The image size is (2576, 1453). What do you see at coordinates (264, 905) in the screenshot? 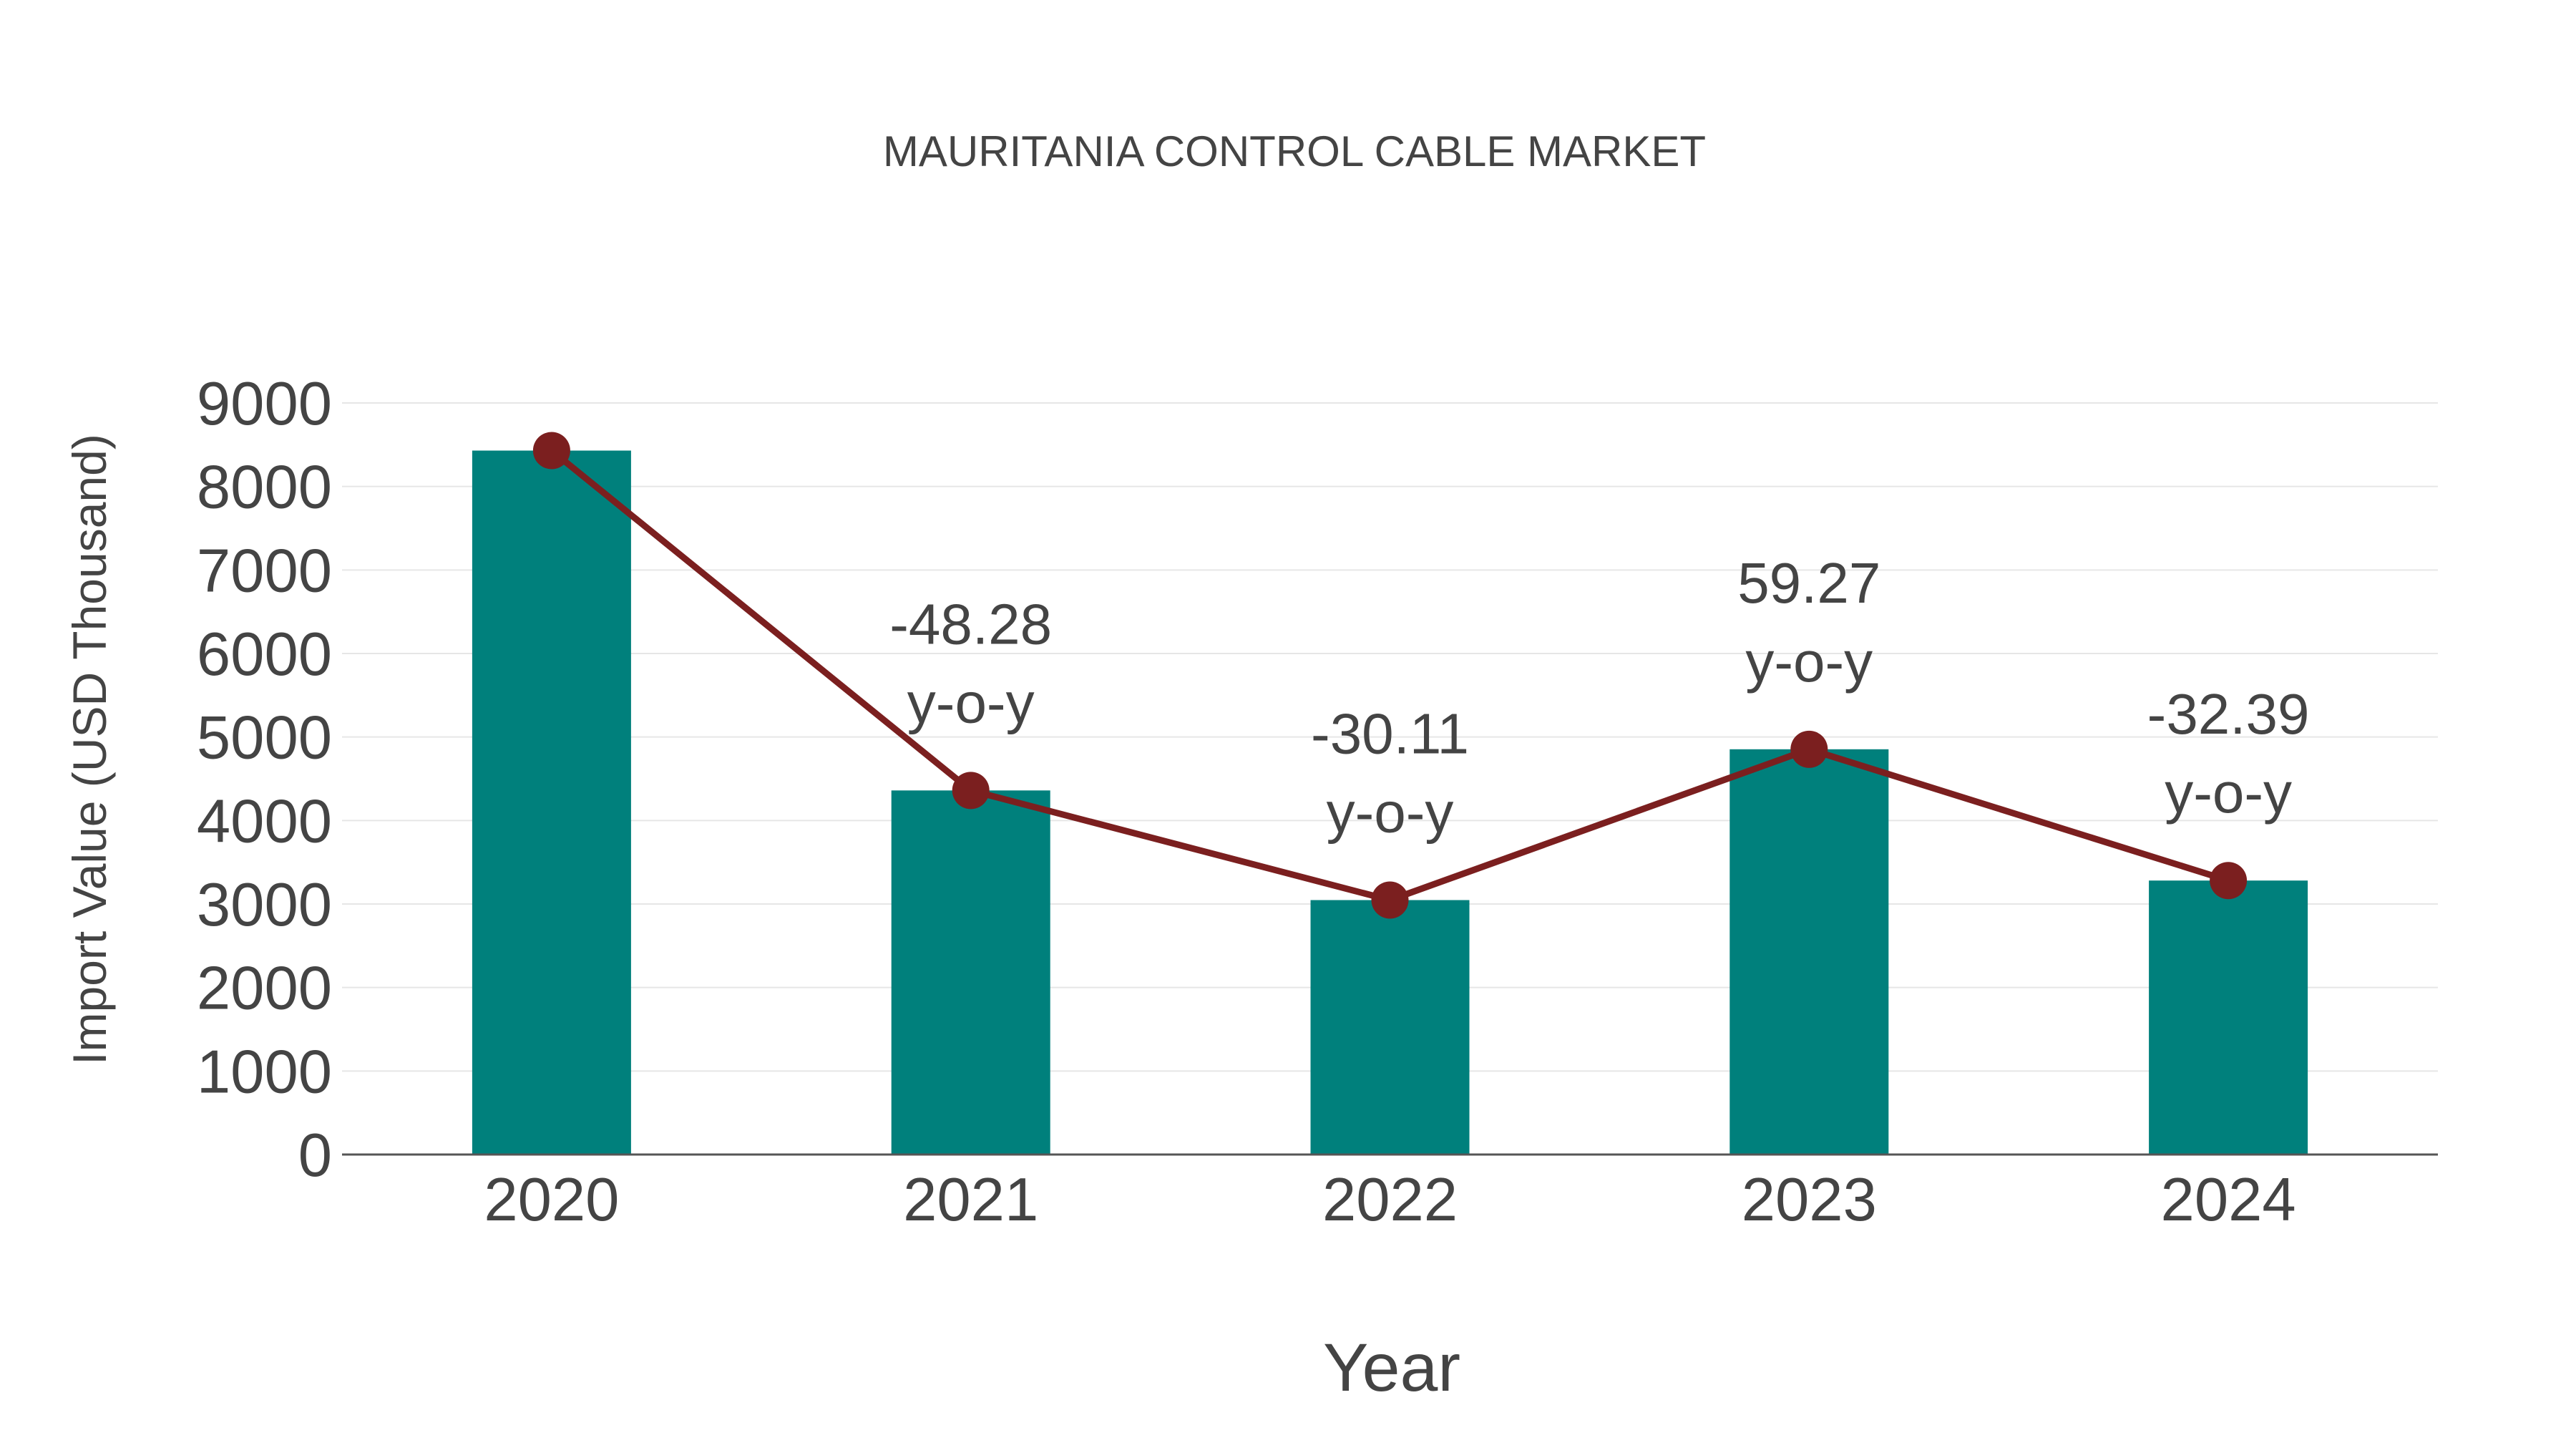
I see `y-tick-label: 3000` at bounding box center [264, 905].